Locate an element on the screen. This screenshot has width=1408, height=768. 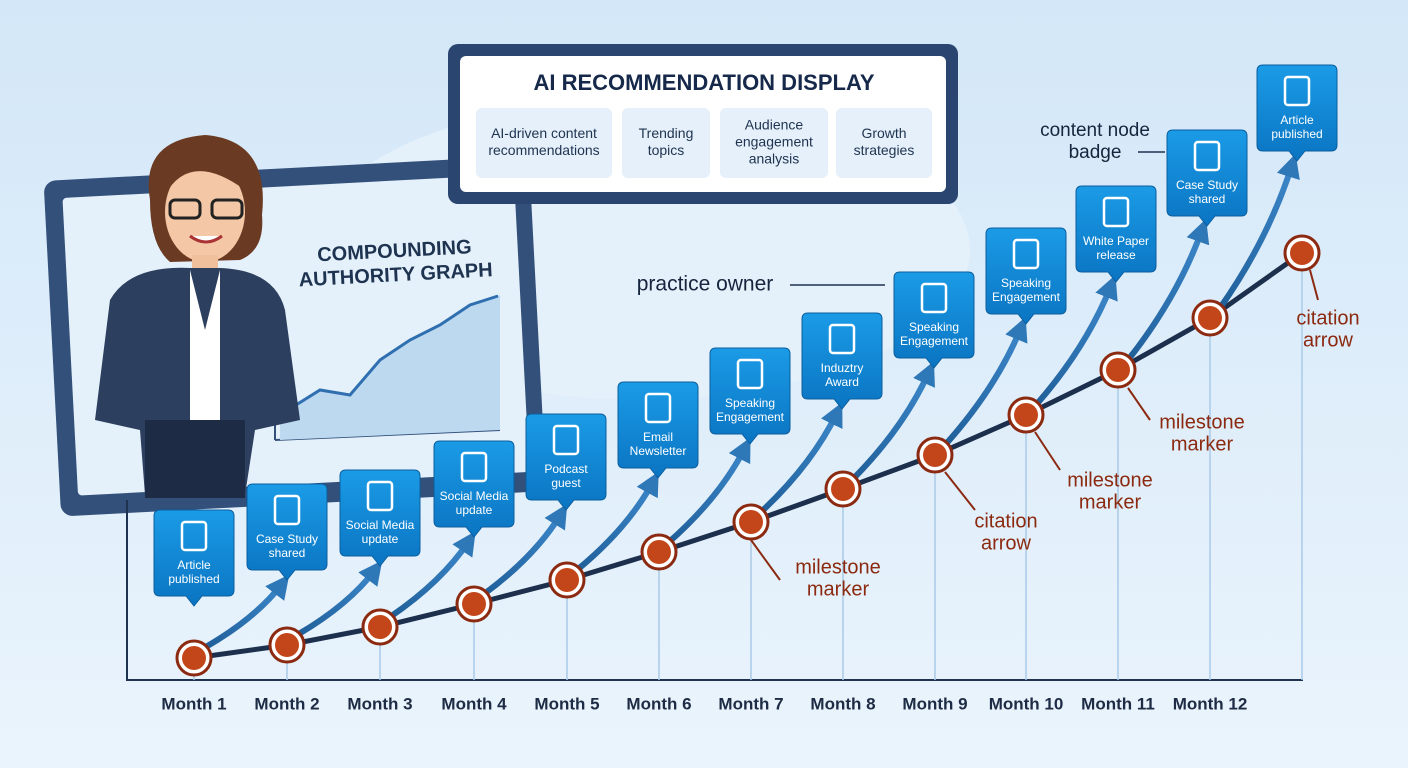
panel-item-text: recommendations is located at coordinates (543, 150).